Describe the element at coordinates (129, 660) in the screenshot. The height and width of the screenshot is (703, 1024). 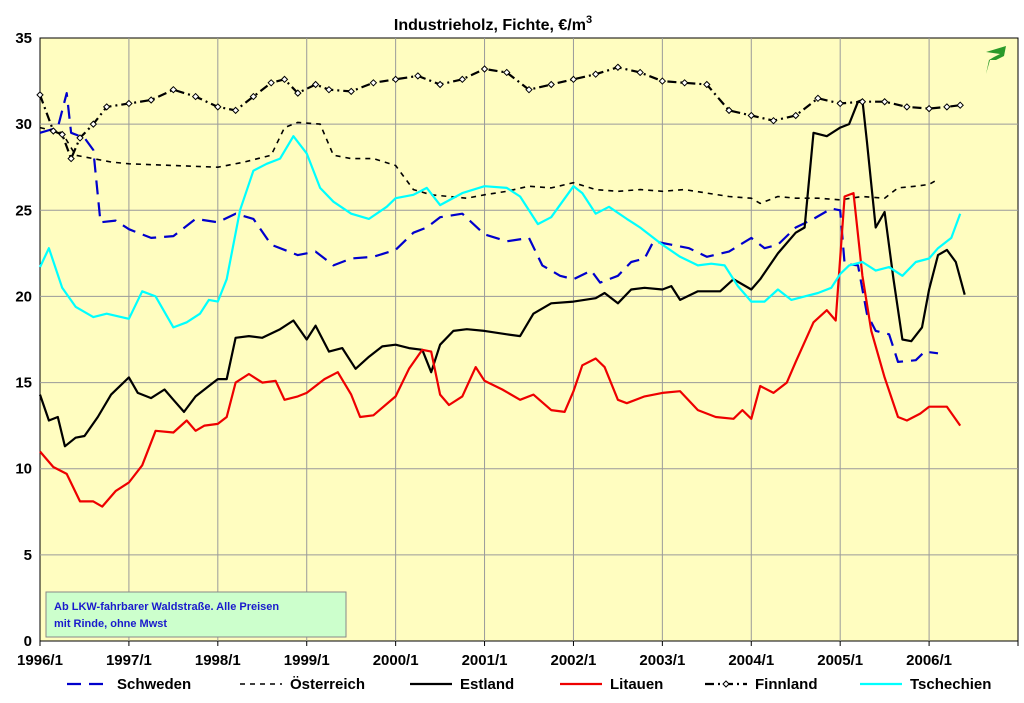
I see `x-tick-label: 1997/1` at that location.